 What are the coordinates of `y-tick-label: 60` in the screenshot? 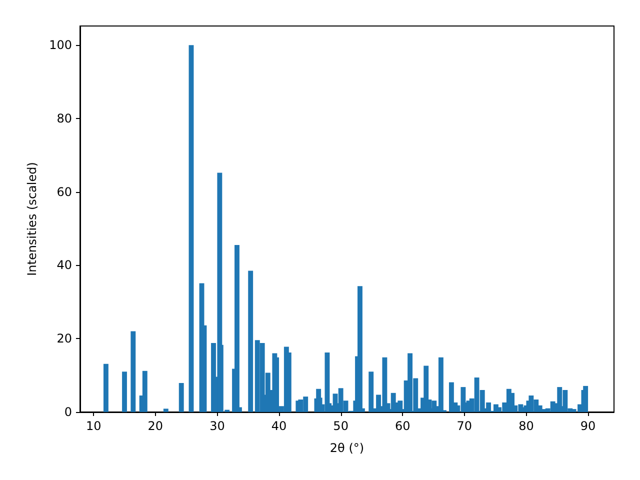 It's located at (64, 191).